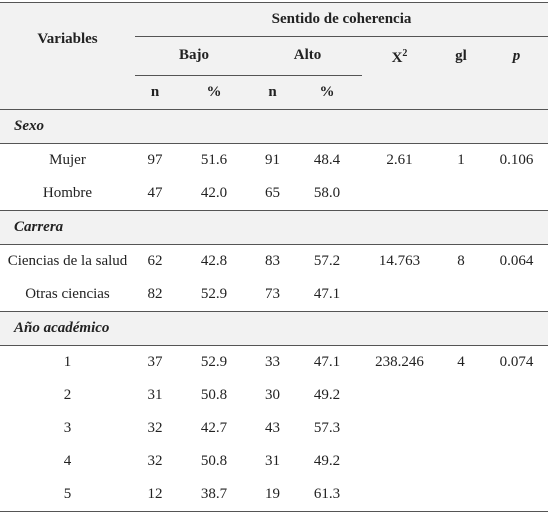  I want to click on low-pct: 42.7, so click(214, 427).